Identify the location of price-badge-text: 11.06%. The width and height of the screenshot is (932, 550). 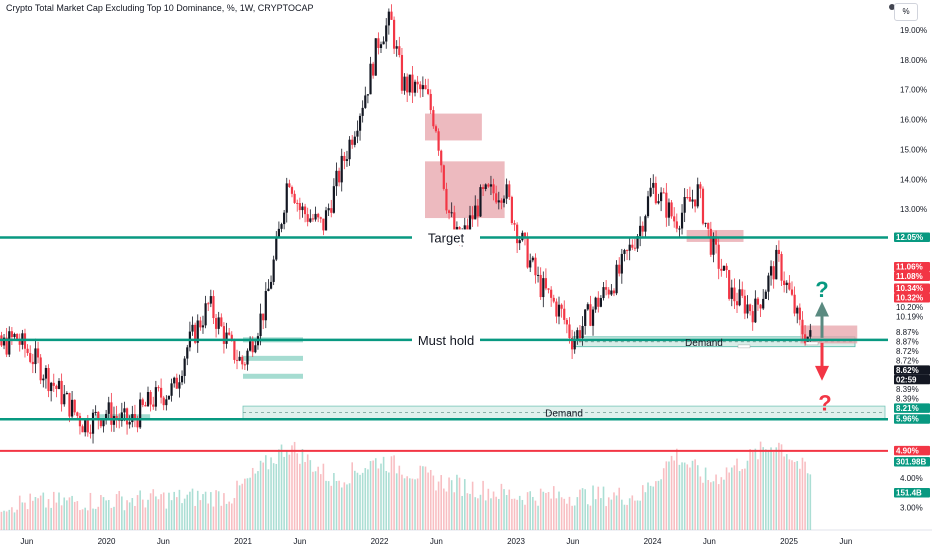
(909, 267).